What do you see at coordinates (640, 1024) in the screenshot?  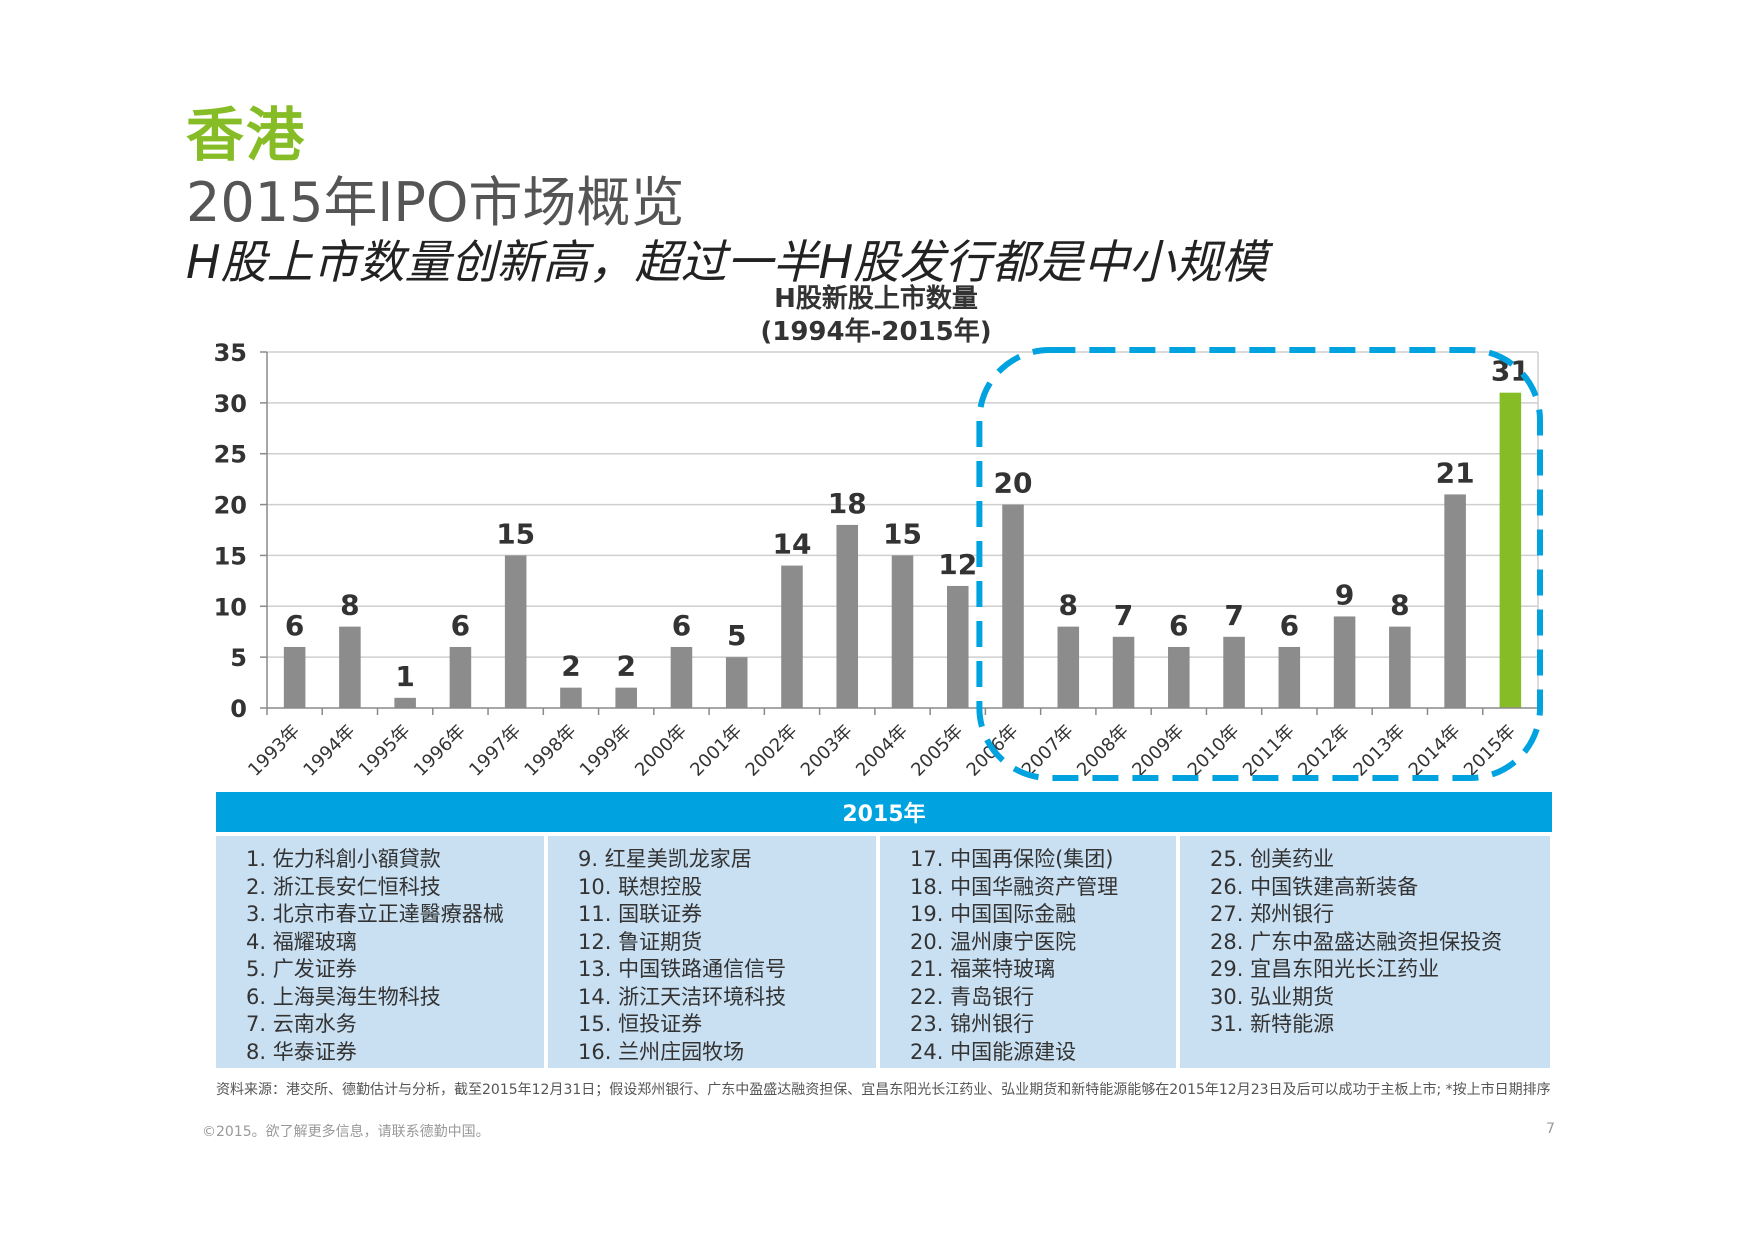 I see `list-item: 15. 恒投证券` at bounding box center [640, 1024].